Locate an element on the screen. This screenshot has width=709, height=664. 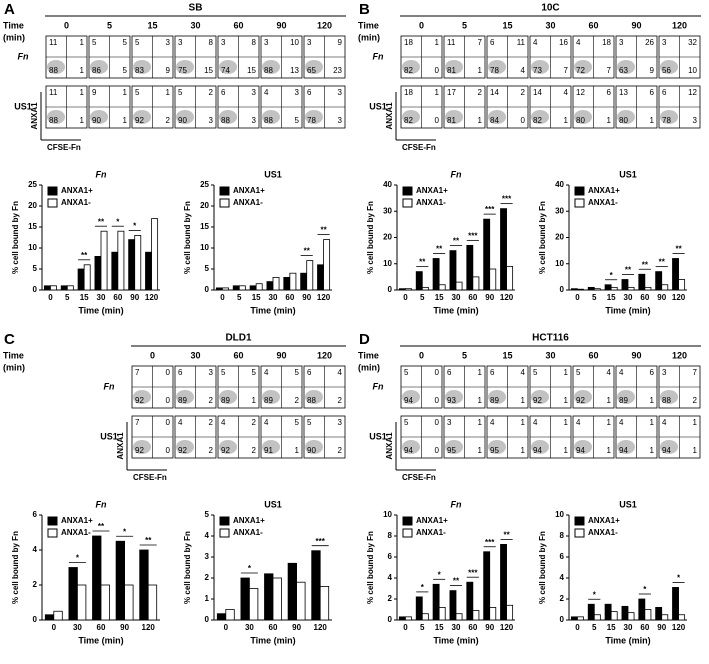
chart-title: US1 is located at coordinates (273, 504).